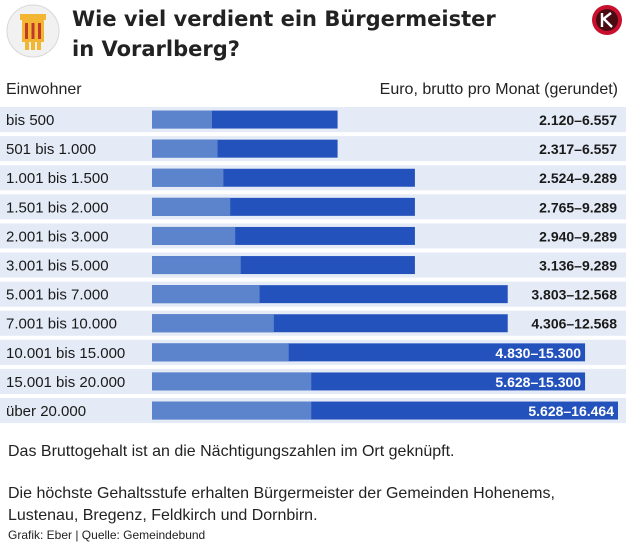 Image resolution: width=626 pixels, height=547 pixels. I want to click on category-label: 7.001 bis 10.000, so click(61, 324).